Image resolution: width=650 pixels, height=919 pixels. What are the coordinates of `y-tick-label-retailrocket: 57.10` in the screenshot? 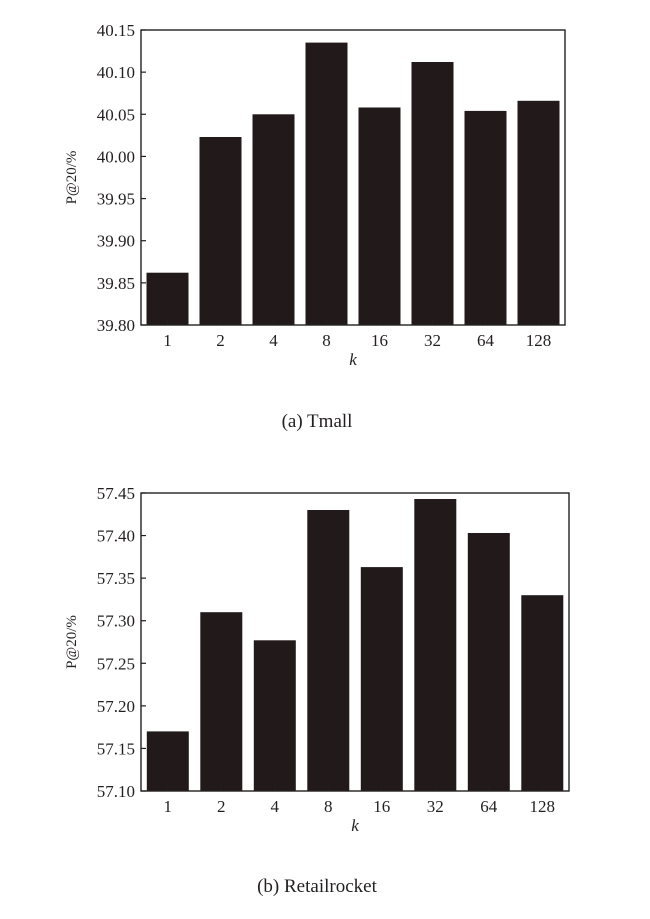 It's located at (116, 791).